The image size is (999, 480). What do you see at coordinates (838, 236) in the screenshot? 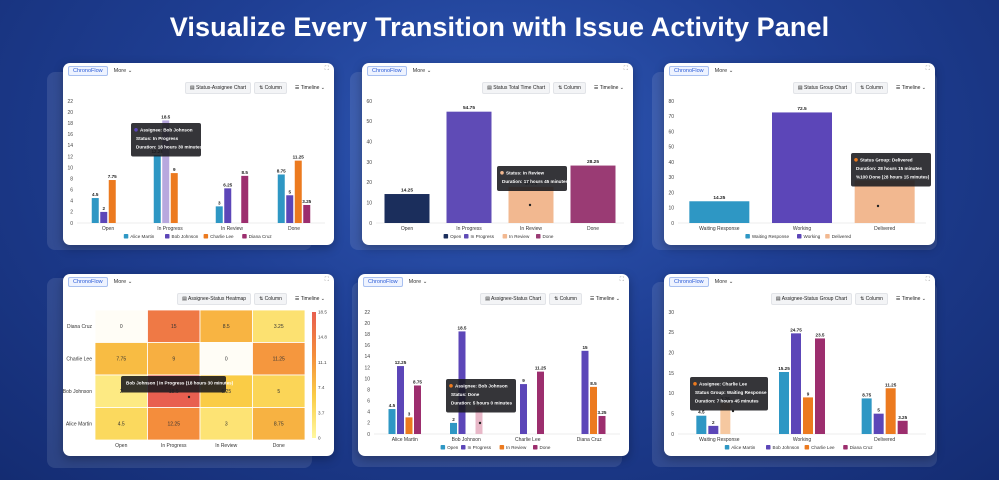
I see `legend-item: Delivered` at bounding box center [838, 236].